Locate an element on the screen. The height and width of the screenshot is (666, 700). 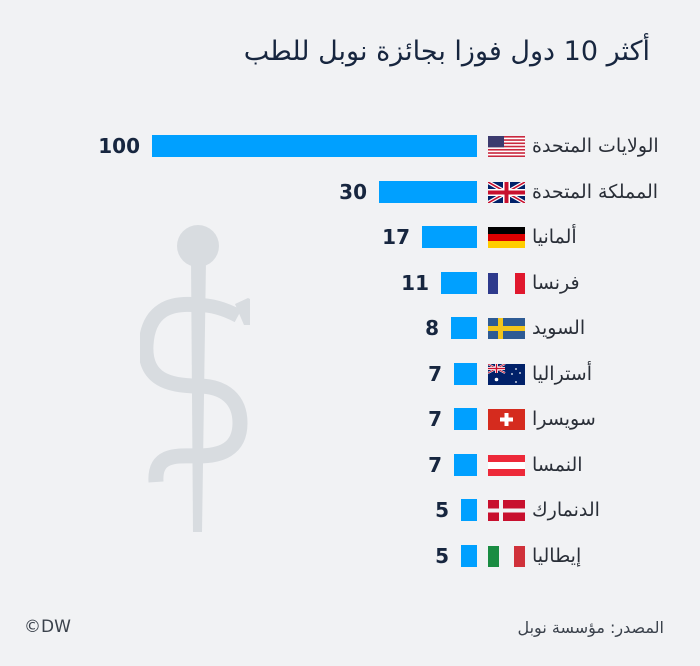
country-label: ألمانيا is located at coordinates (554, 237).